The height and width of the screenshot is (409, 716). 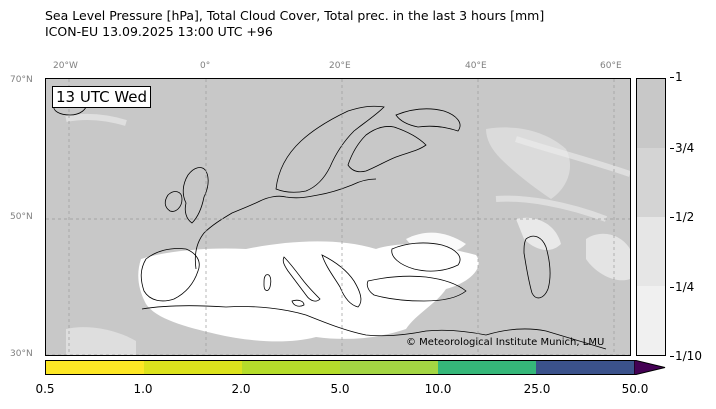 I want to click on precip-tick-1: 1.0, so click(x=143, y=389).